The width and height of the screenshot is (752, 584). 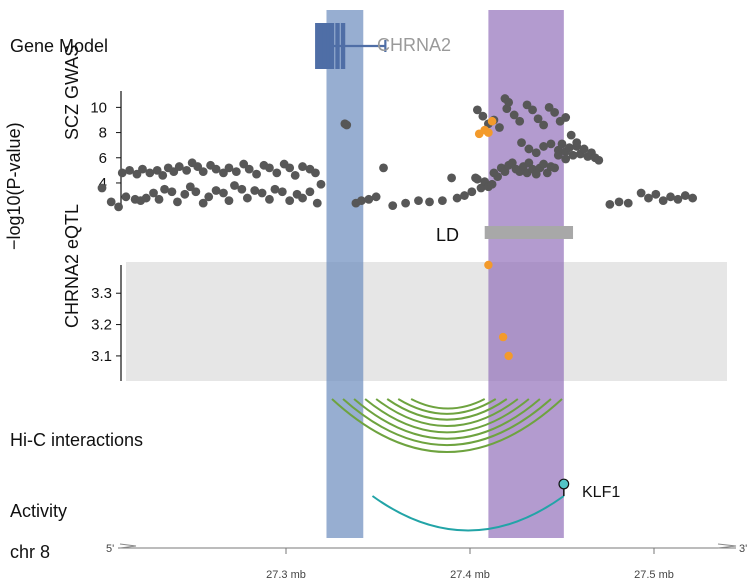 What do you see at coordinates (110, 549) in the screenshot?
I see `five-prime-label: 5'` at bounding box center [110, 549].